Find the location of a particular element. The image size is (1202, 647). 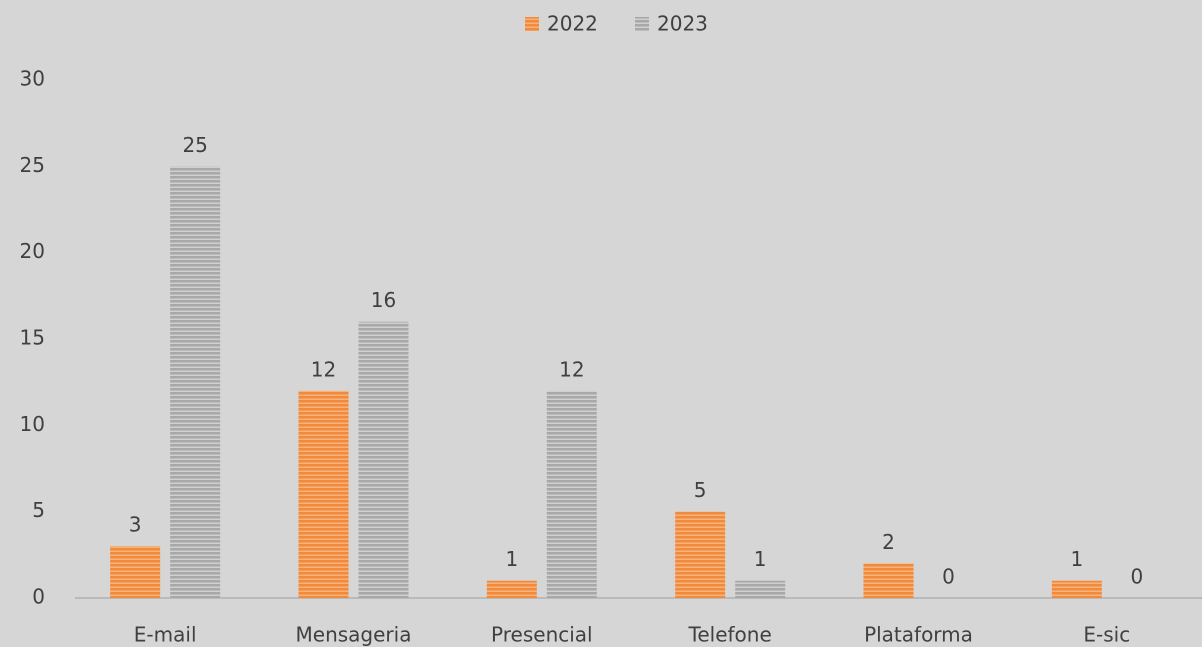

value-label: 25 is located at coordinates (194, 145).